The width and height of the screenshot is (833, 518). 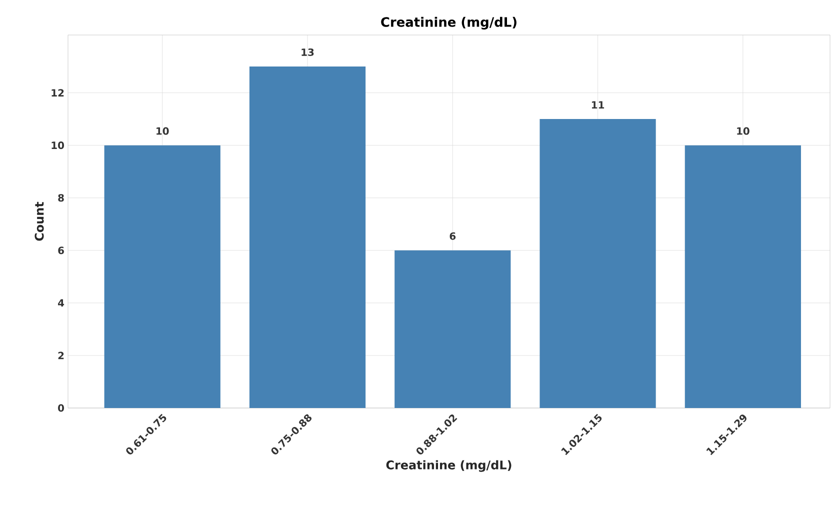 What do you see at coordinates (61, 198) in the screenshot?
I see `y-tick-label: 8` at bounding box center [61, 198].